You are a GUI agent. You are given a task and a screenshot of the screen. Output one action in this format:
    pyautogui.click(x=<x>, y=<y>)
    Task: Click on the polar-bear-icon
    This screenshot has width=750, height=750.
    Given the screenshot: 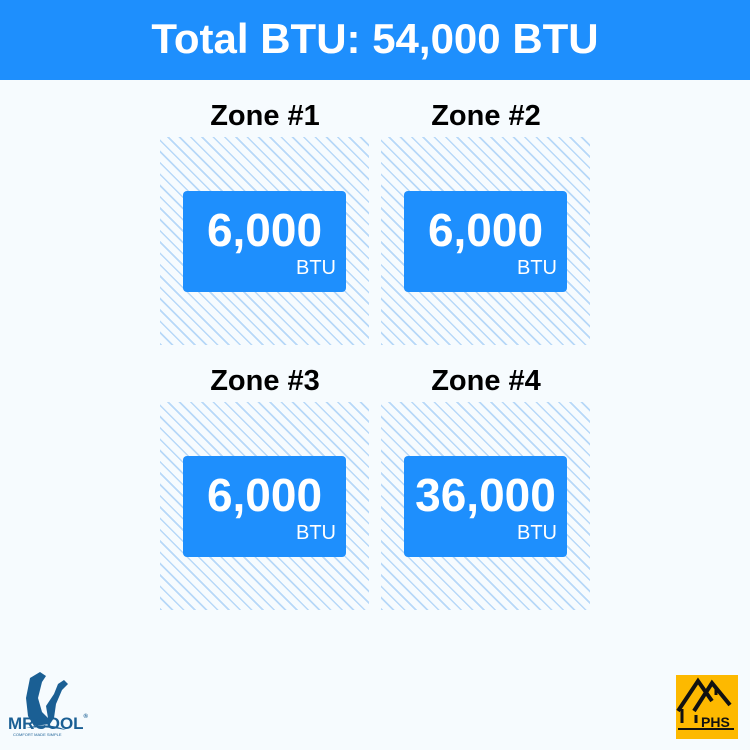 What is the action you would take?
    pyautogui.click(x=47, y=701)
    